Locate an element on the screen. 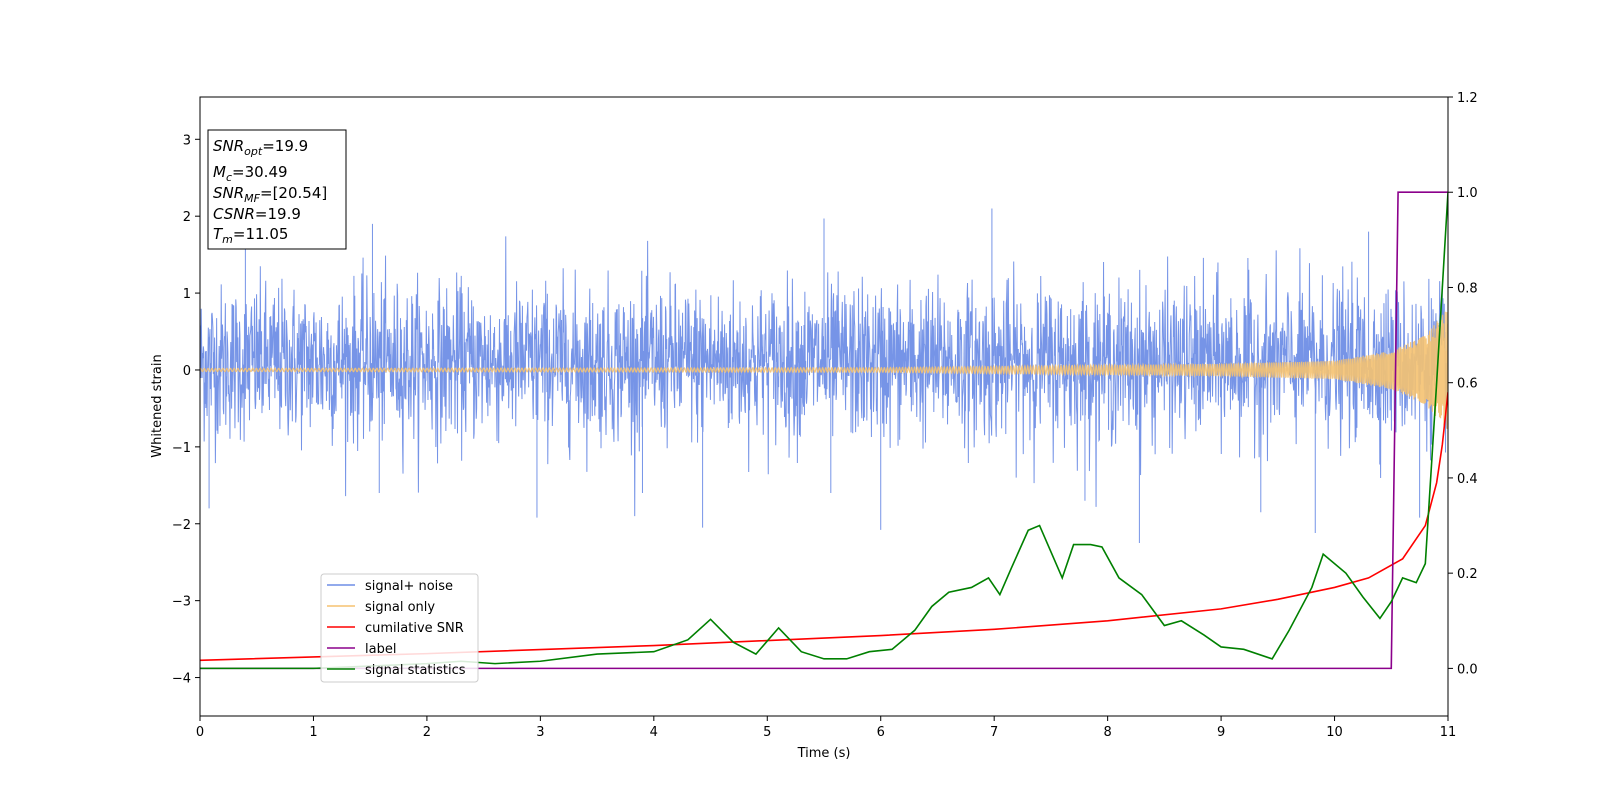  x-tick-label: 4 is located at coordinates (654, 732).